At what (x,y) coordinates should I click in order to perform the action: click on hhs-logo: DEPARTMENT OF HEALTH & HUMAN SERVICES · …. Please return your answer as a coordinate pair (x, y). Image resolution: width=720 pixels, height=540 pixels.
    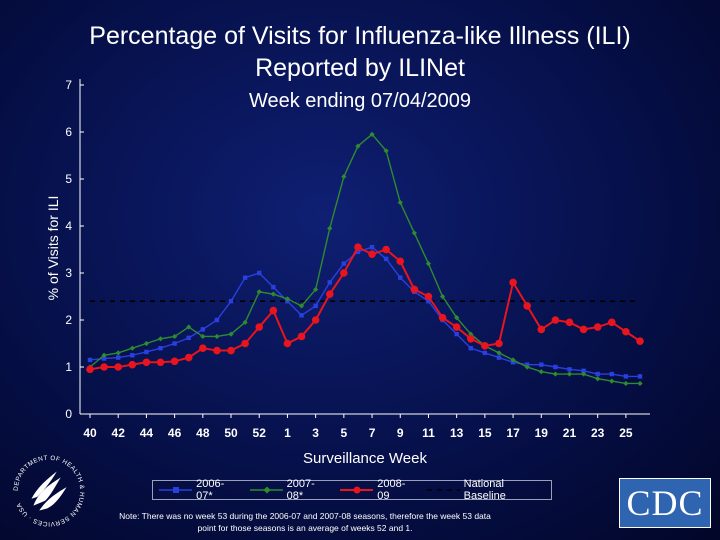
    Looking at the image, I should click on (49, 491).